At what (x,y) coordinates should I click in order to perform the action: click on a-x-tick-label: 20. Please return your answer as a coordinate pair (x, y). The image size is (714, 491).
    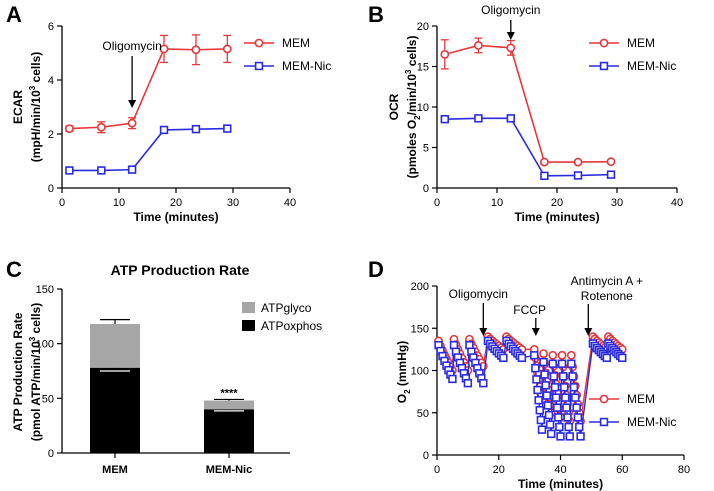
    Looking at the image, I should click on (176, 203).